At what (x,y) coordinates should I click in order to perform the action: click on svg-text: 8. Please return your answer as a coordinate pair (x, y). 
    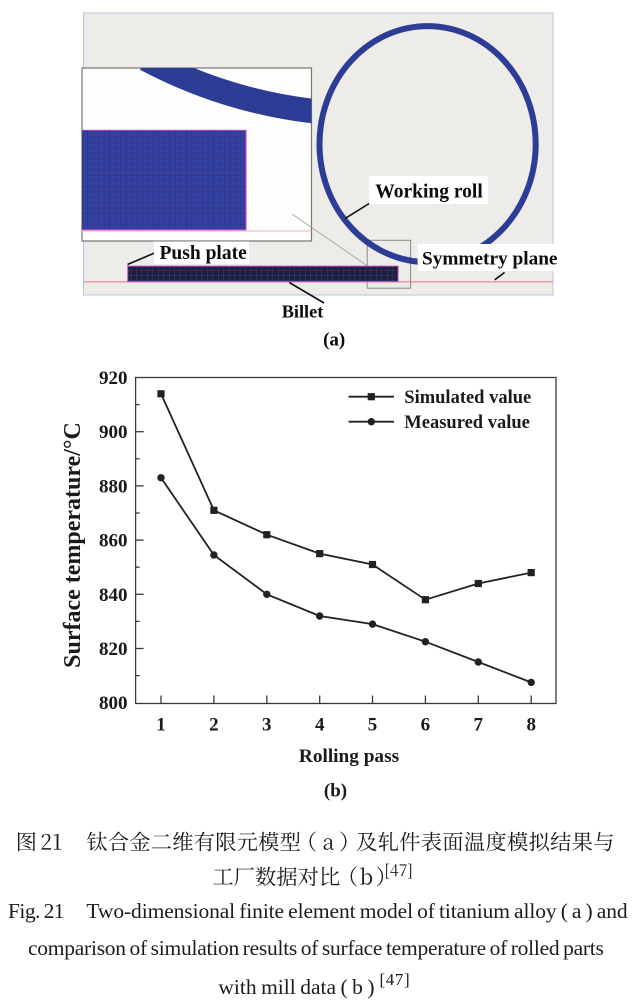
    Looking at the image, I should click on (531, 725).